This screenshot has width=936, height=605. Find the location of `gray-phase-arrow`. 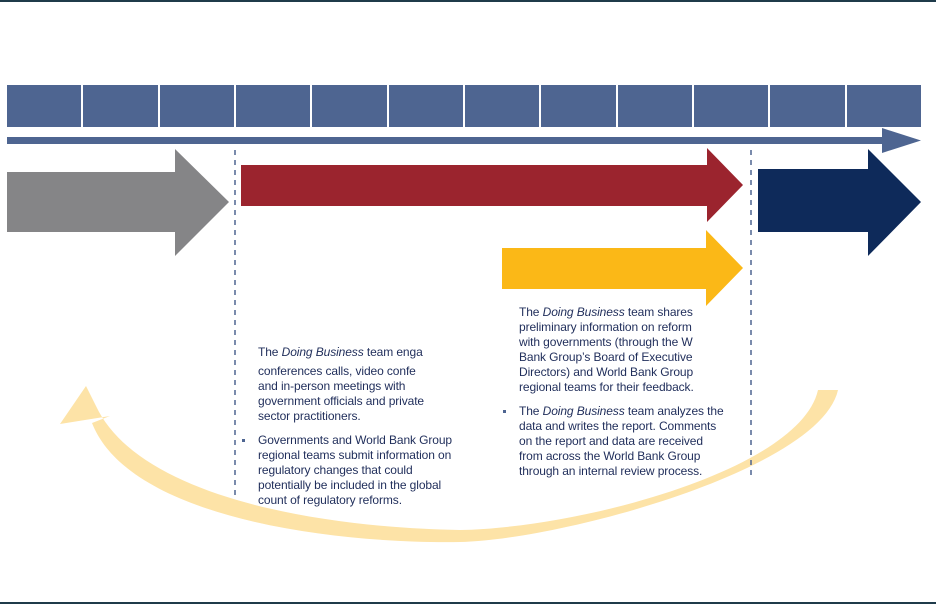

gray-phase-arrow is located at coordinates (118, 202).